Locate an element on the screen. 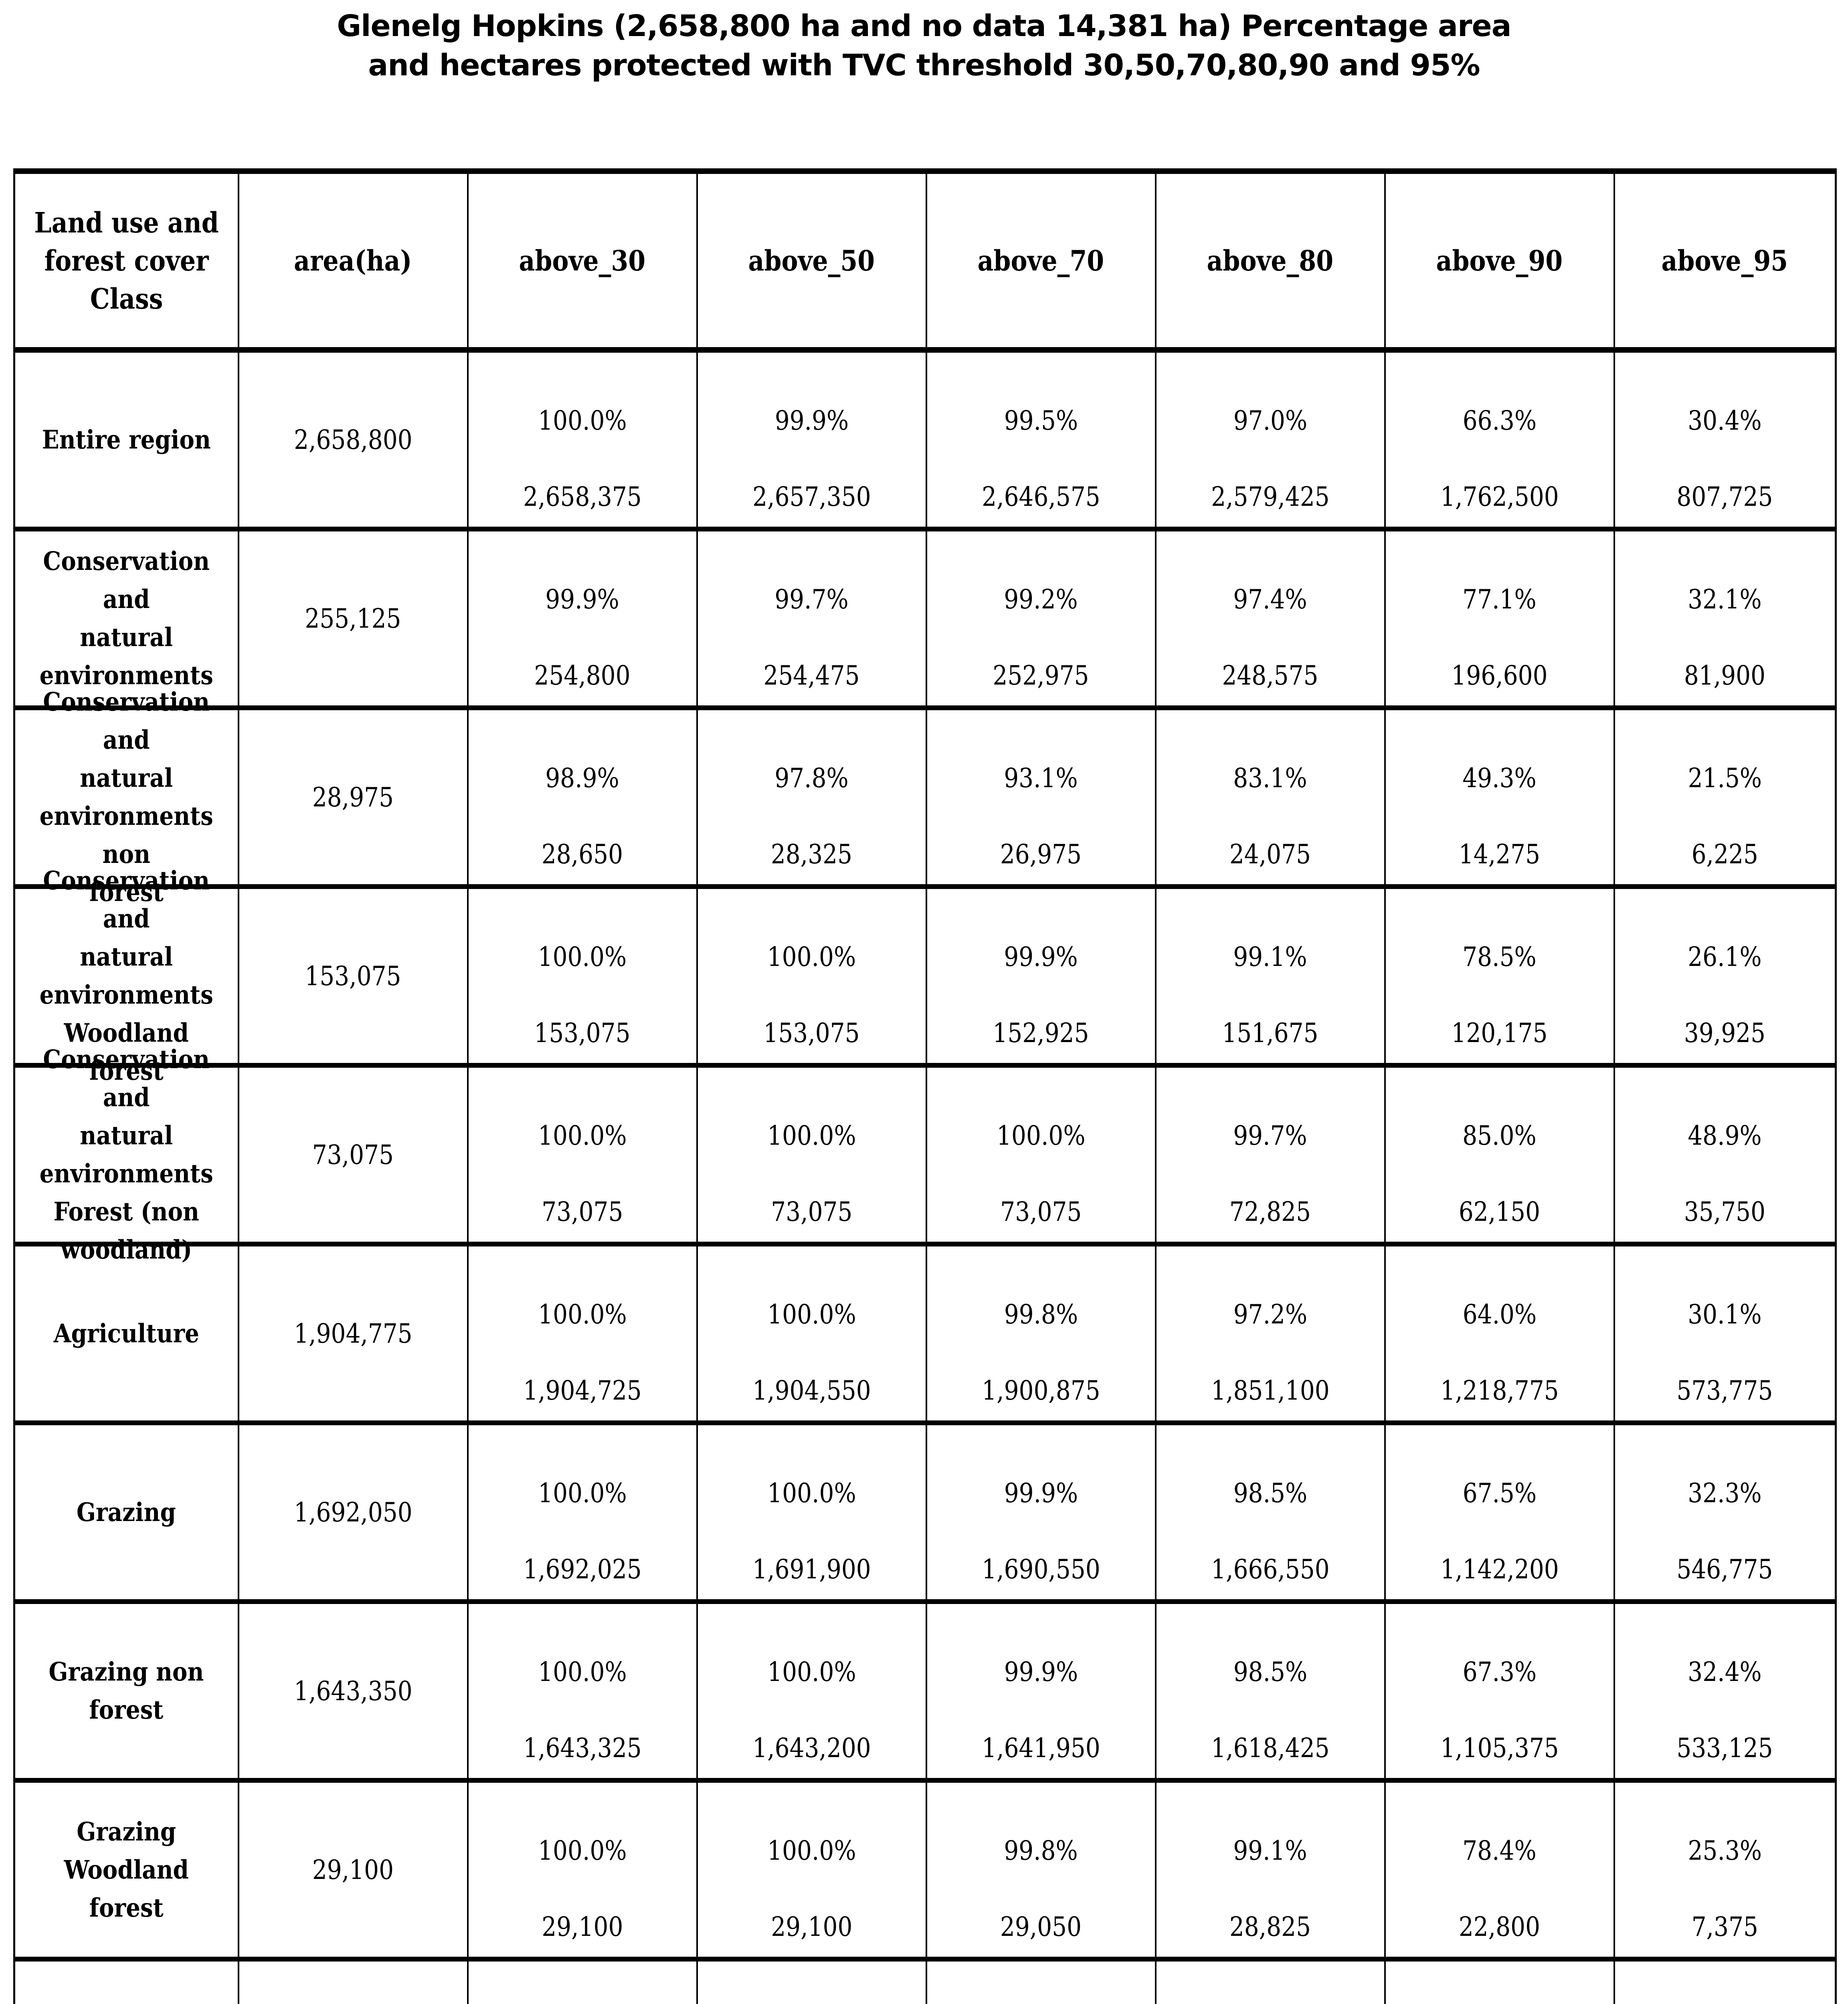 The width and height of the screenshot is (1848, 2004). pct-value: 97.2% is located at coordinates (1270, 1315).